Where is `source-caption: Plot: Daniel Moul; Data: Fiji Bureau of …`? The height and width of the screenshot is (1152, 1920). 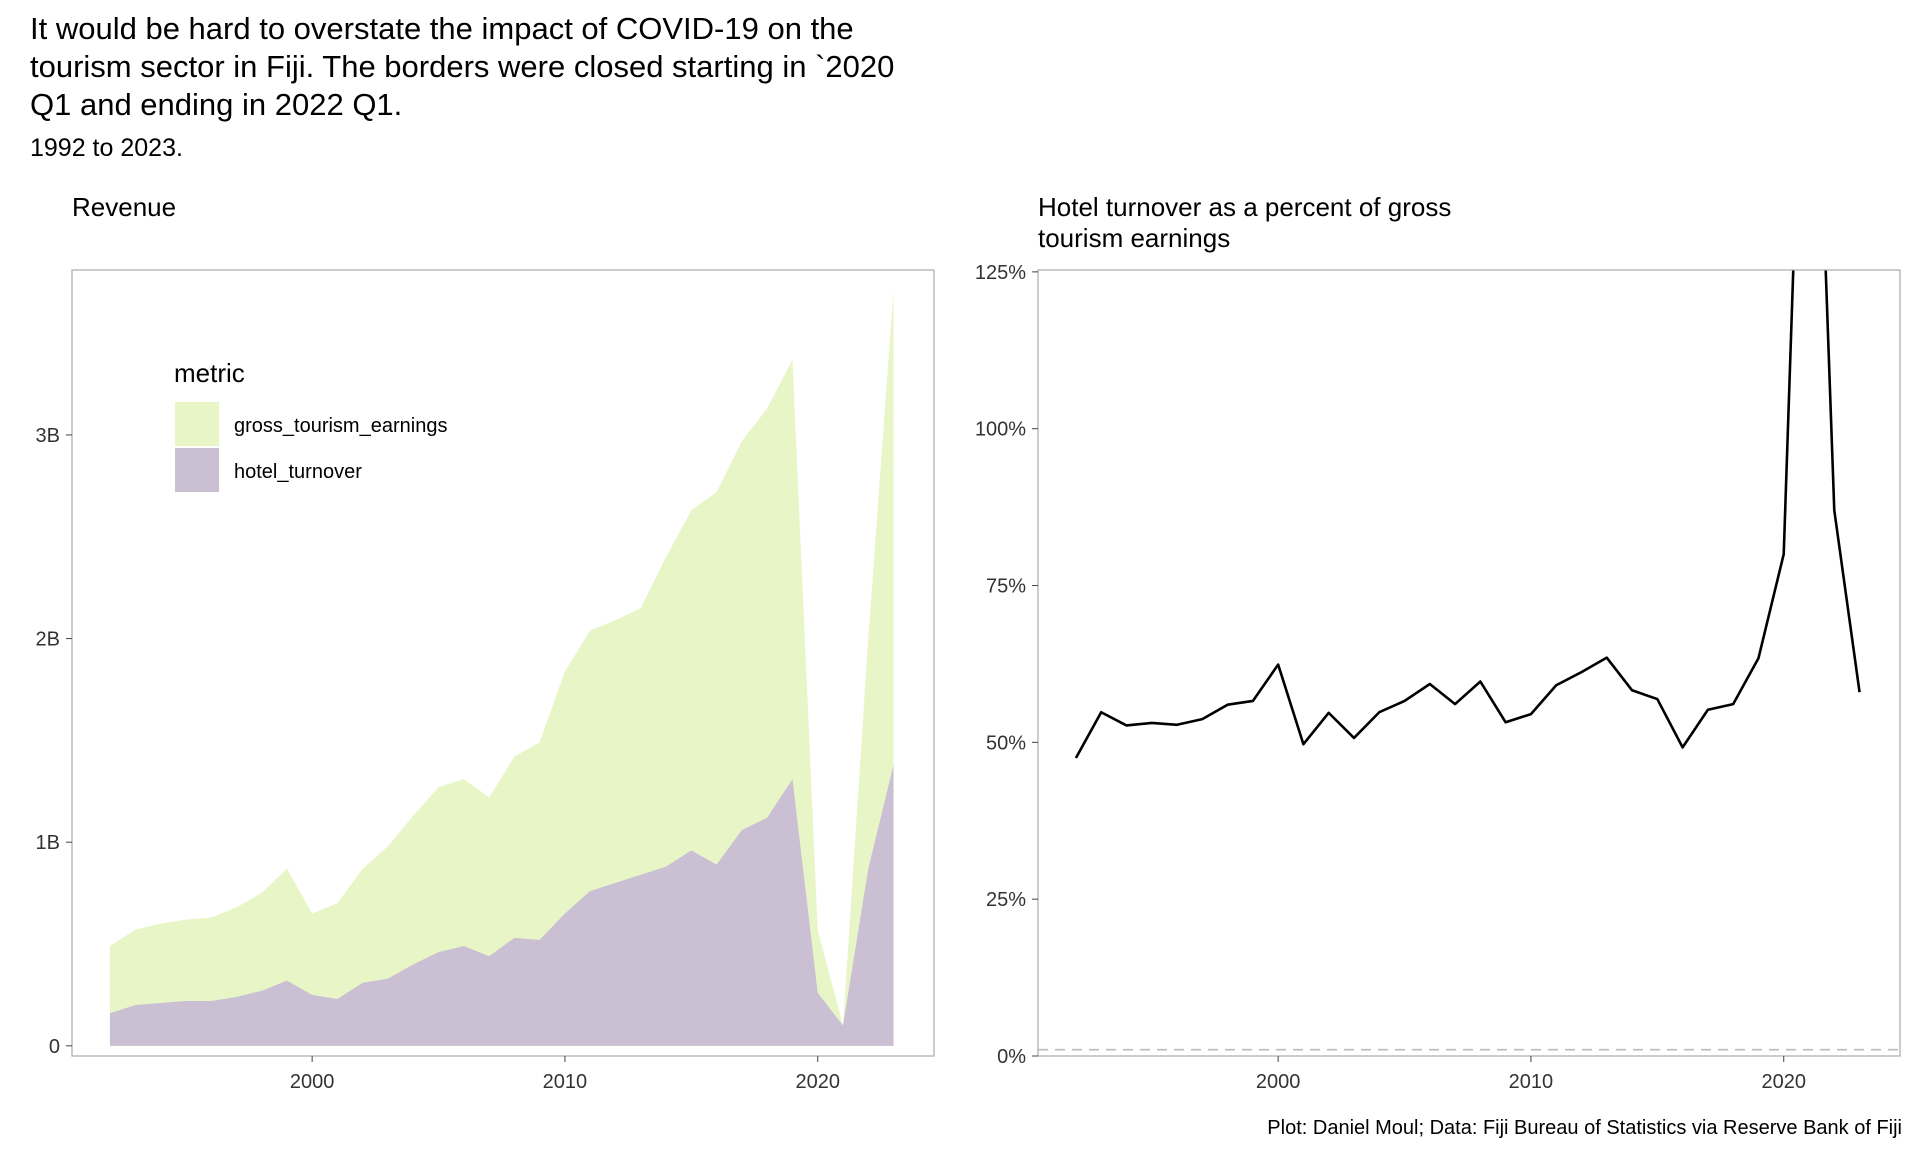 source-caption: Plot: Daniel Moul; Data: Fiji Bureau of … is located at coordinates (1584, 1128).